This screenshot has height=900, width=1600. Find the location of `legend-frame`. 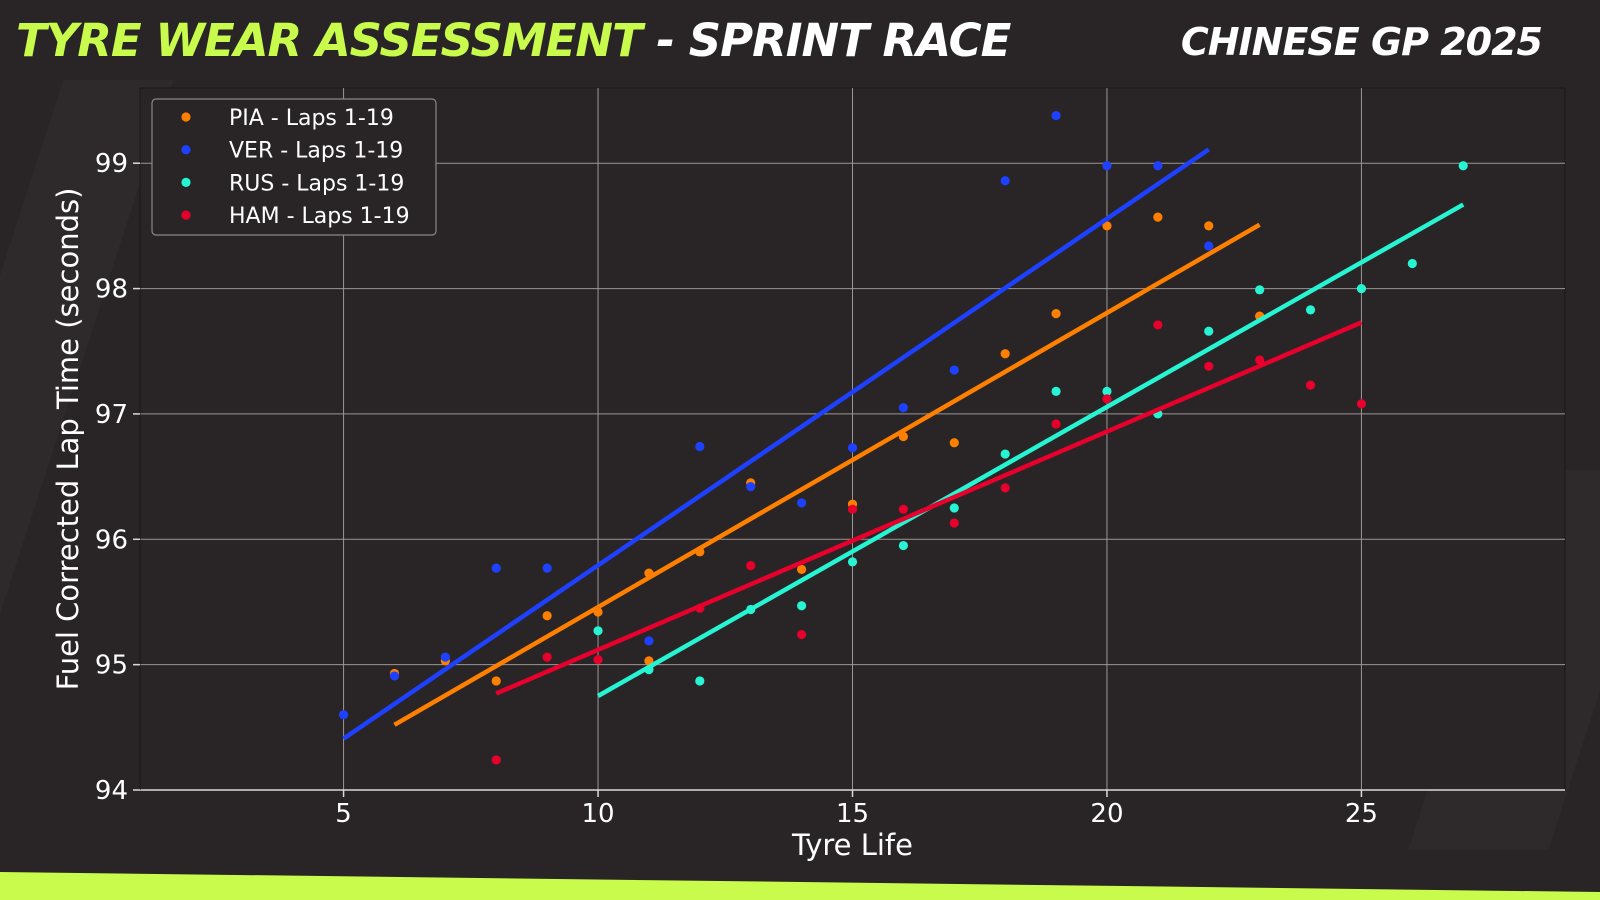

legend-frame is located at coordinates (294, 167).